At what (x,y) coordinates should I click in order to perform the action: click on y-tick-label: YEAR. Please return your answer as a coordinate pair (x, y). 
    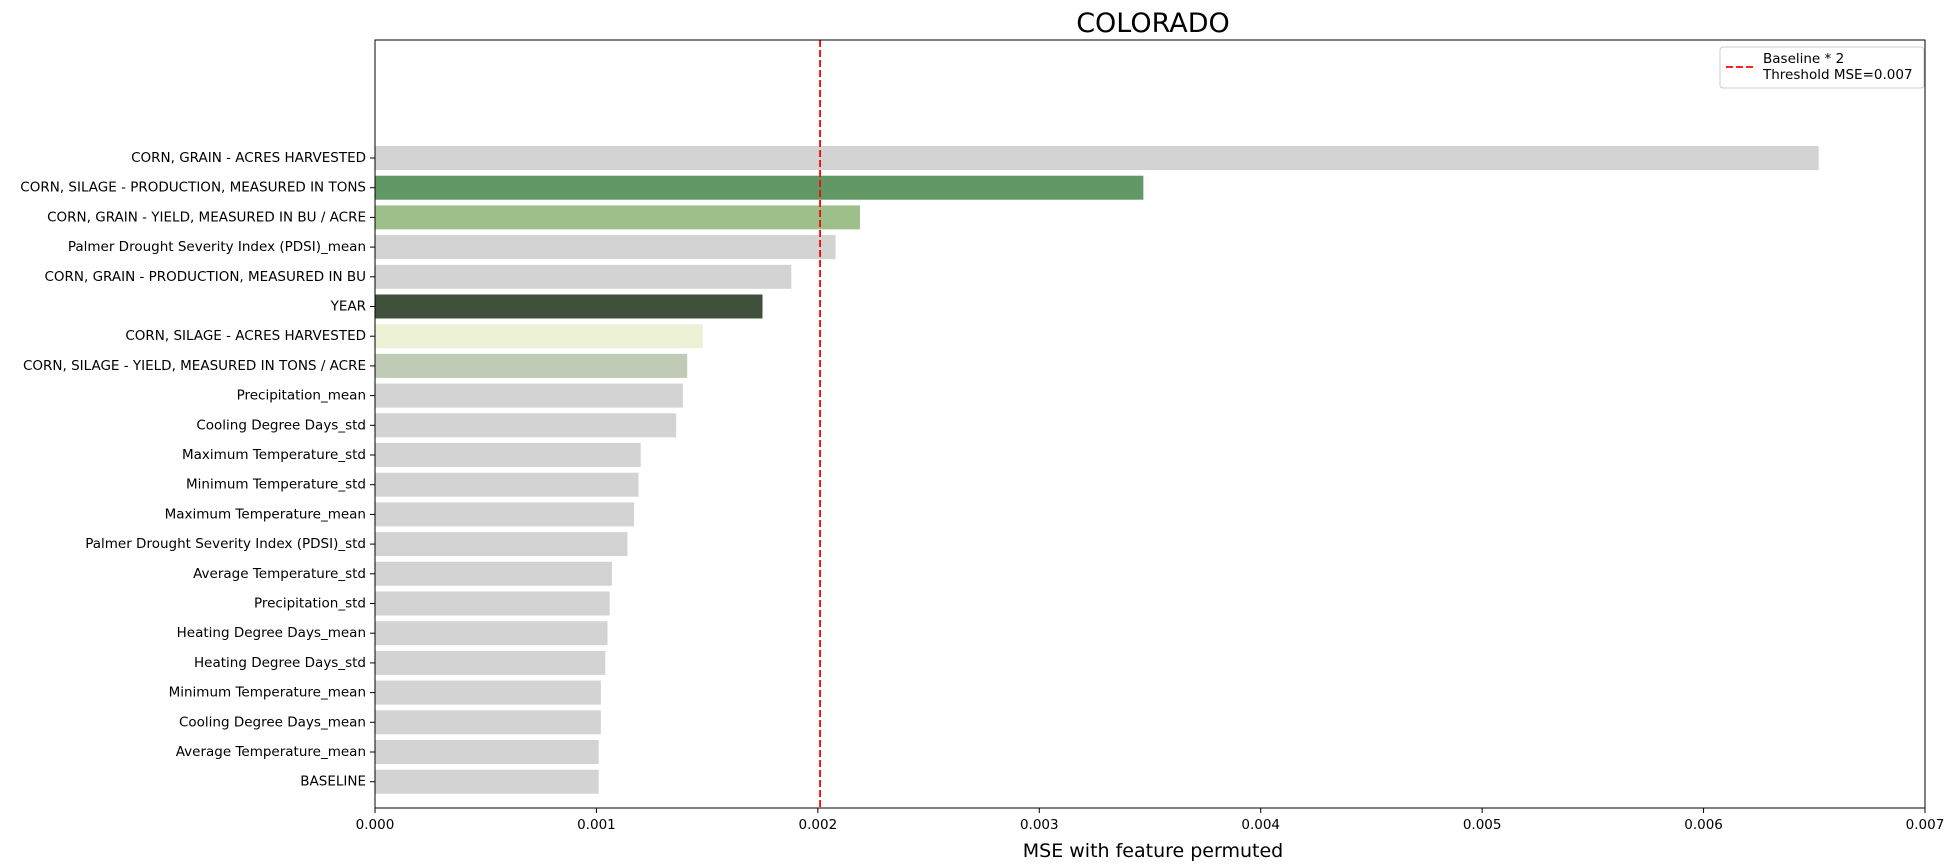
    Looking at the image, I should click on (348, 307).